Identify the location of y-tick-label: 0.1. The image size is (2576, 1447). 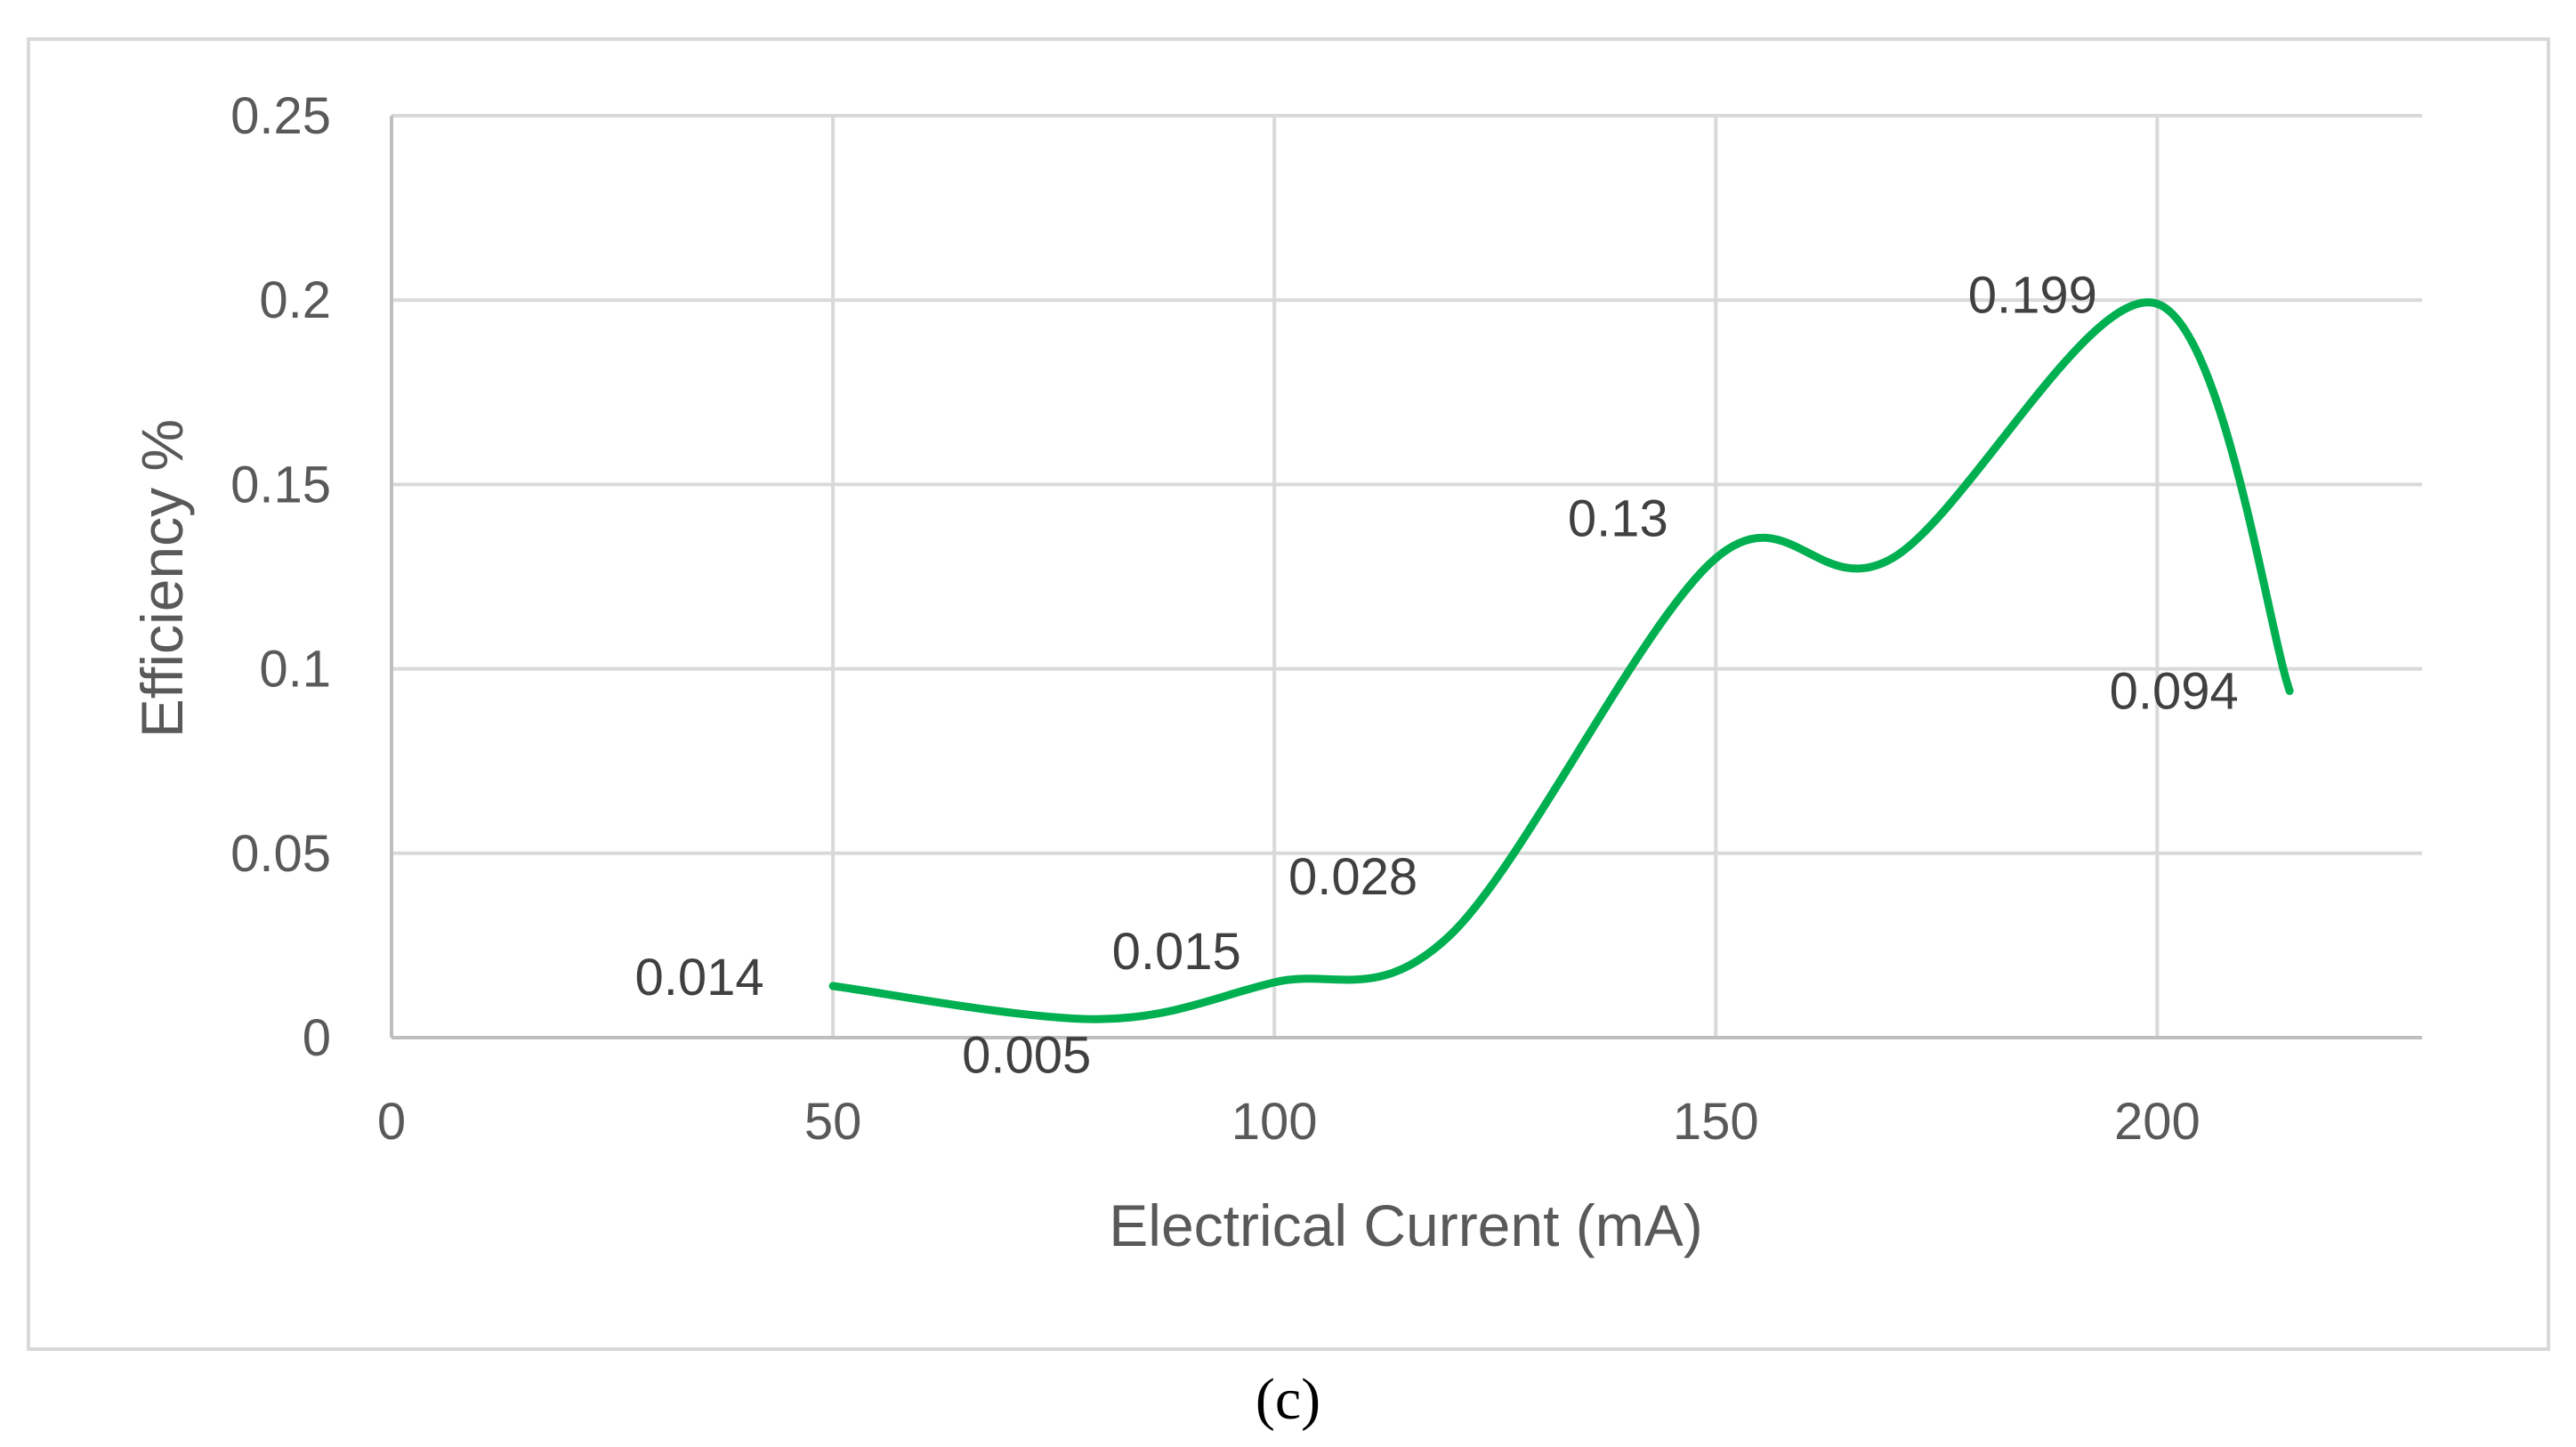
(295, 670).